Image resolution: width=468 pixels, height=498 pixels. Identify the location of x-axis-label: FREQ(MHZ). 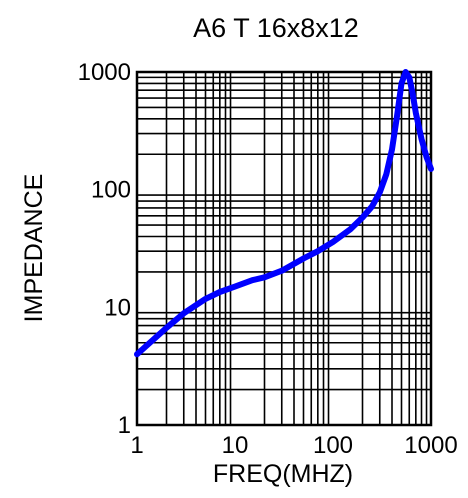
(283, 474).